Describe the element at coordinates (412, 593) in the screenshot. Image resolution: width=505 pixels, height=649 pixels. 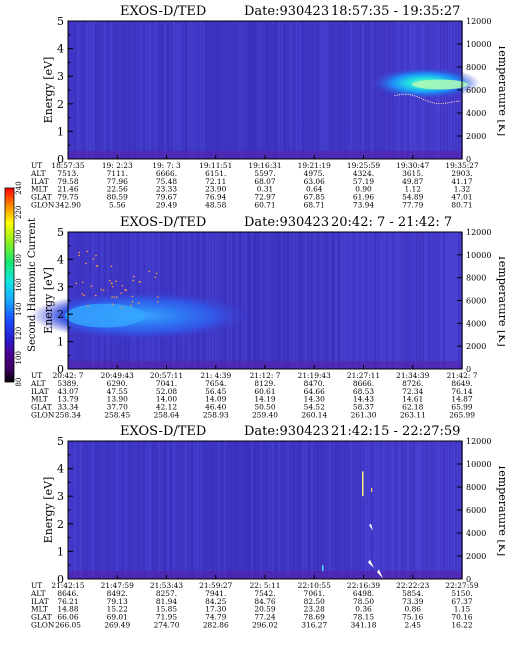
I see `info-cell: 5854.` at that location.